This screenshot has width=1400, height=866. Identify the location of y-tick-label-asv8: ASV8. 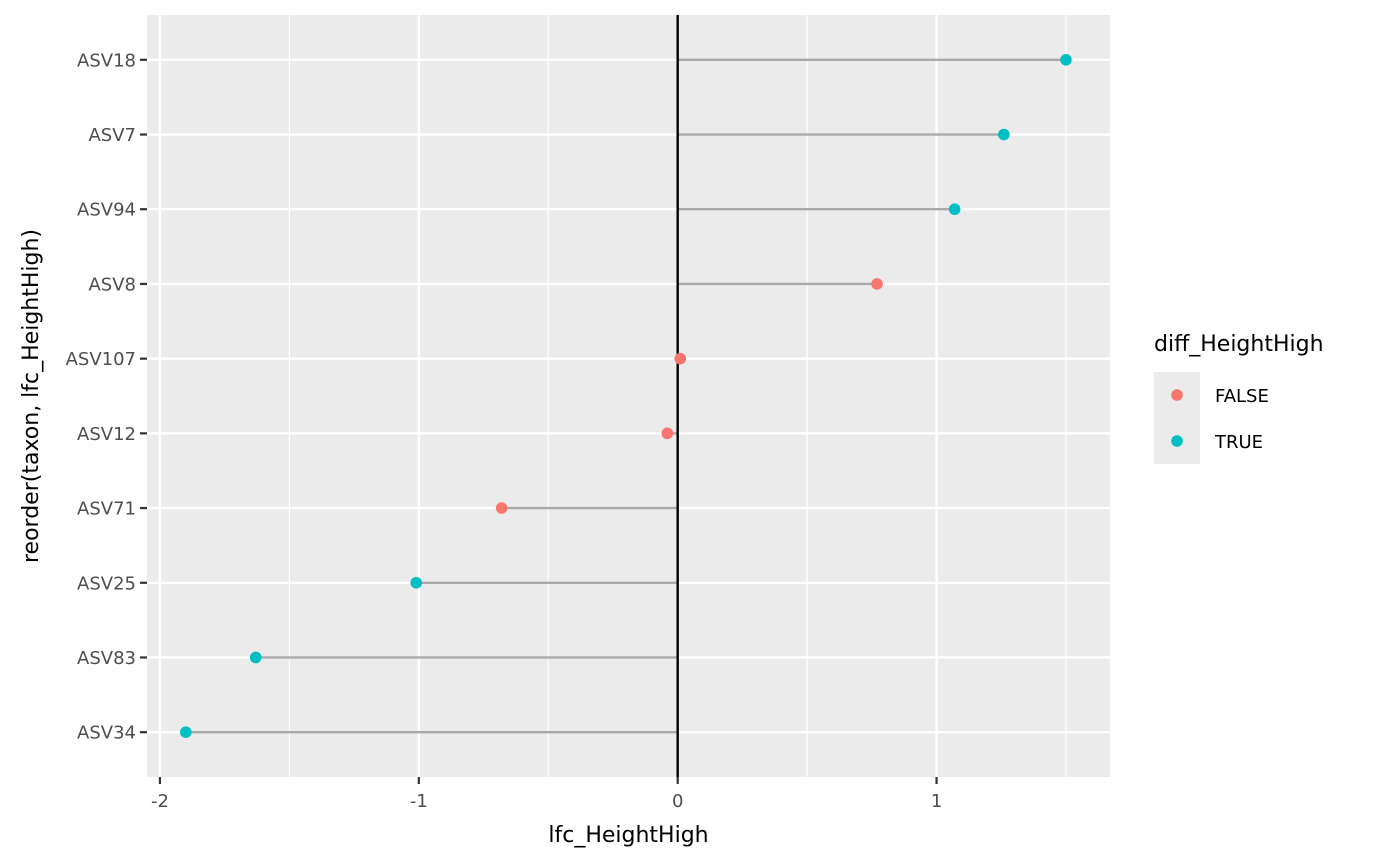
(112, 284).